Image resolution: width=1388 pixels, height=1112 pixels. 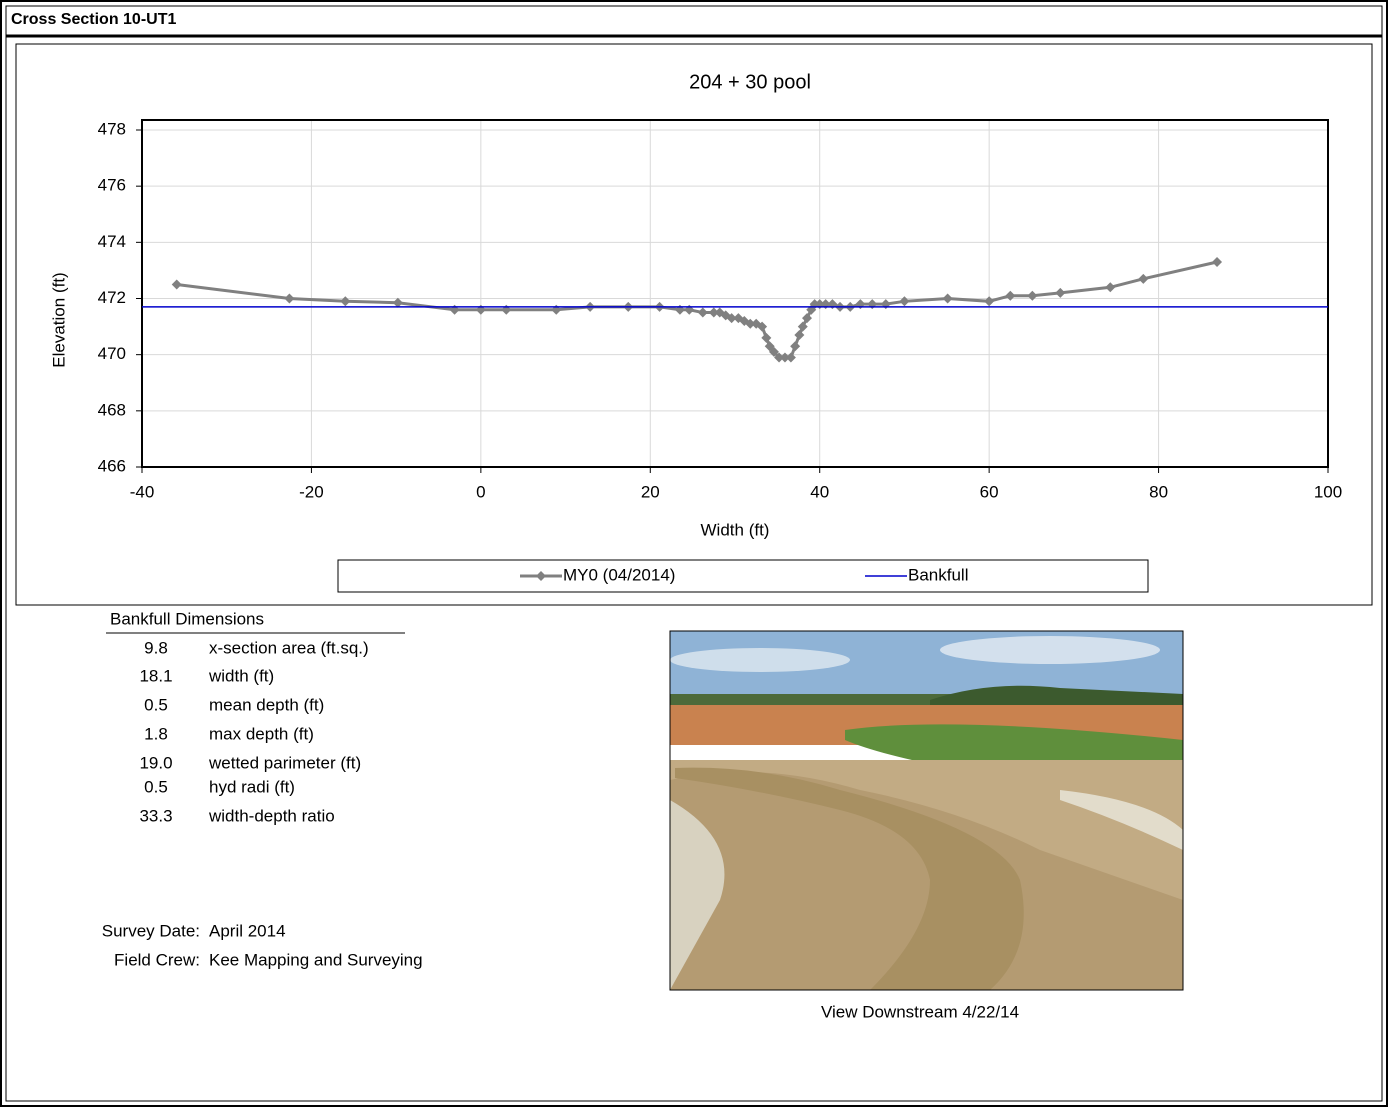 I want to click on survey-date-label: Survey Date:, so click(x=151, y=930).